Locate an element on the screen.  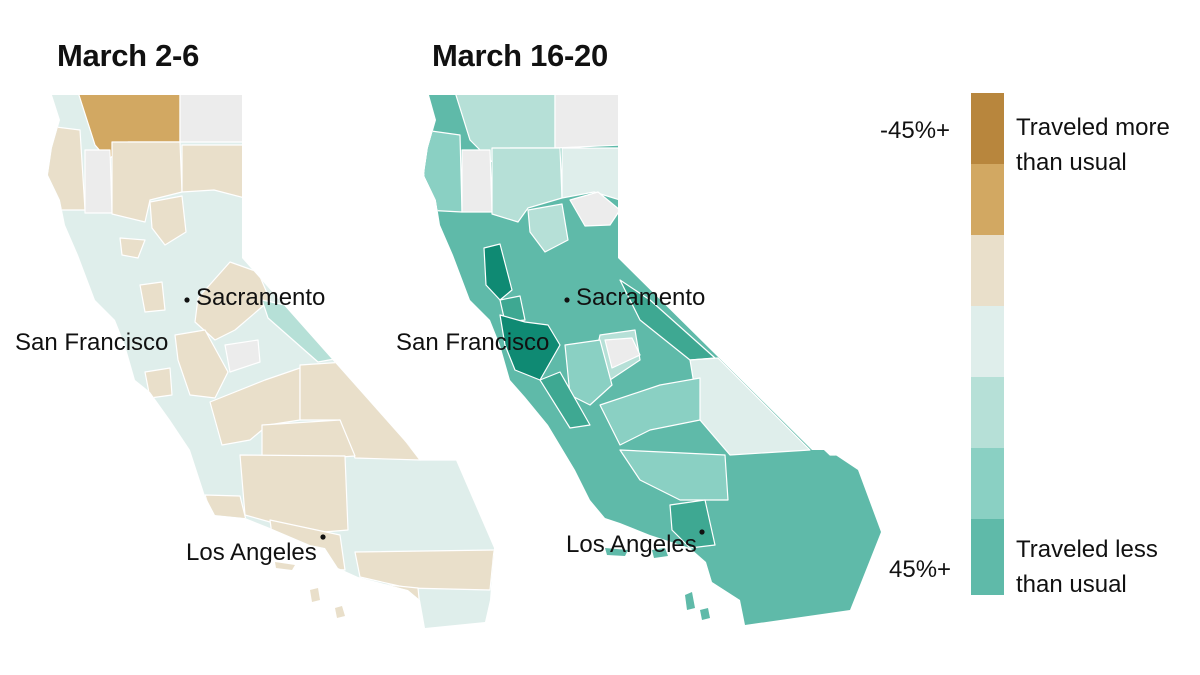
city-markers-right: Sacramento San Francisco Los Angeles is located at coordinates (550, 421).